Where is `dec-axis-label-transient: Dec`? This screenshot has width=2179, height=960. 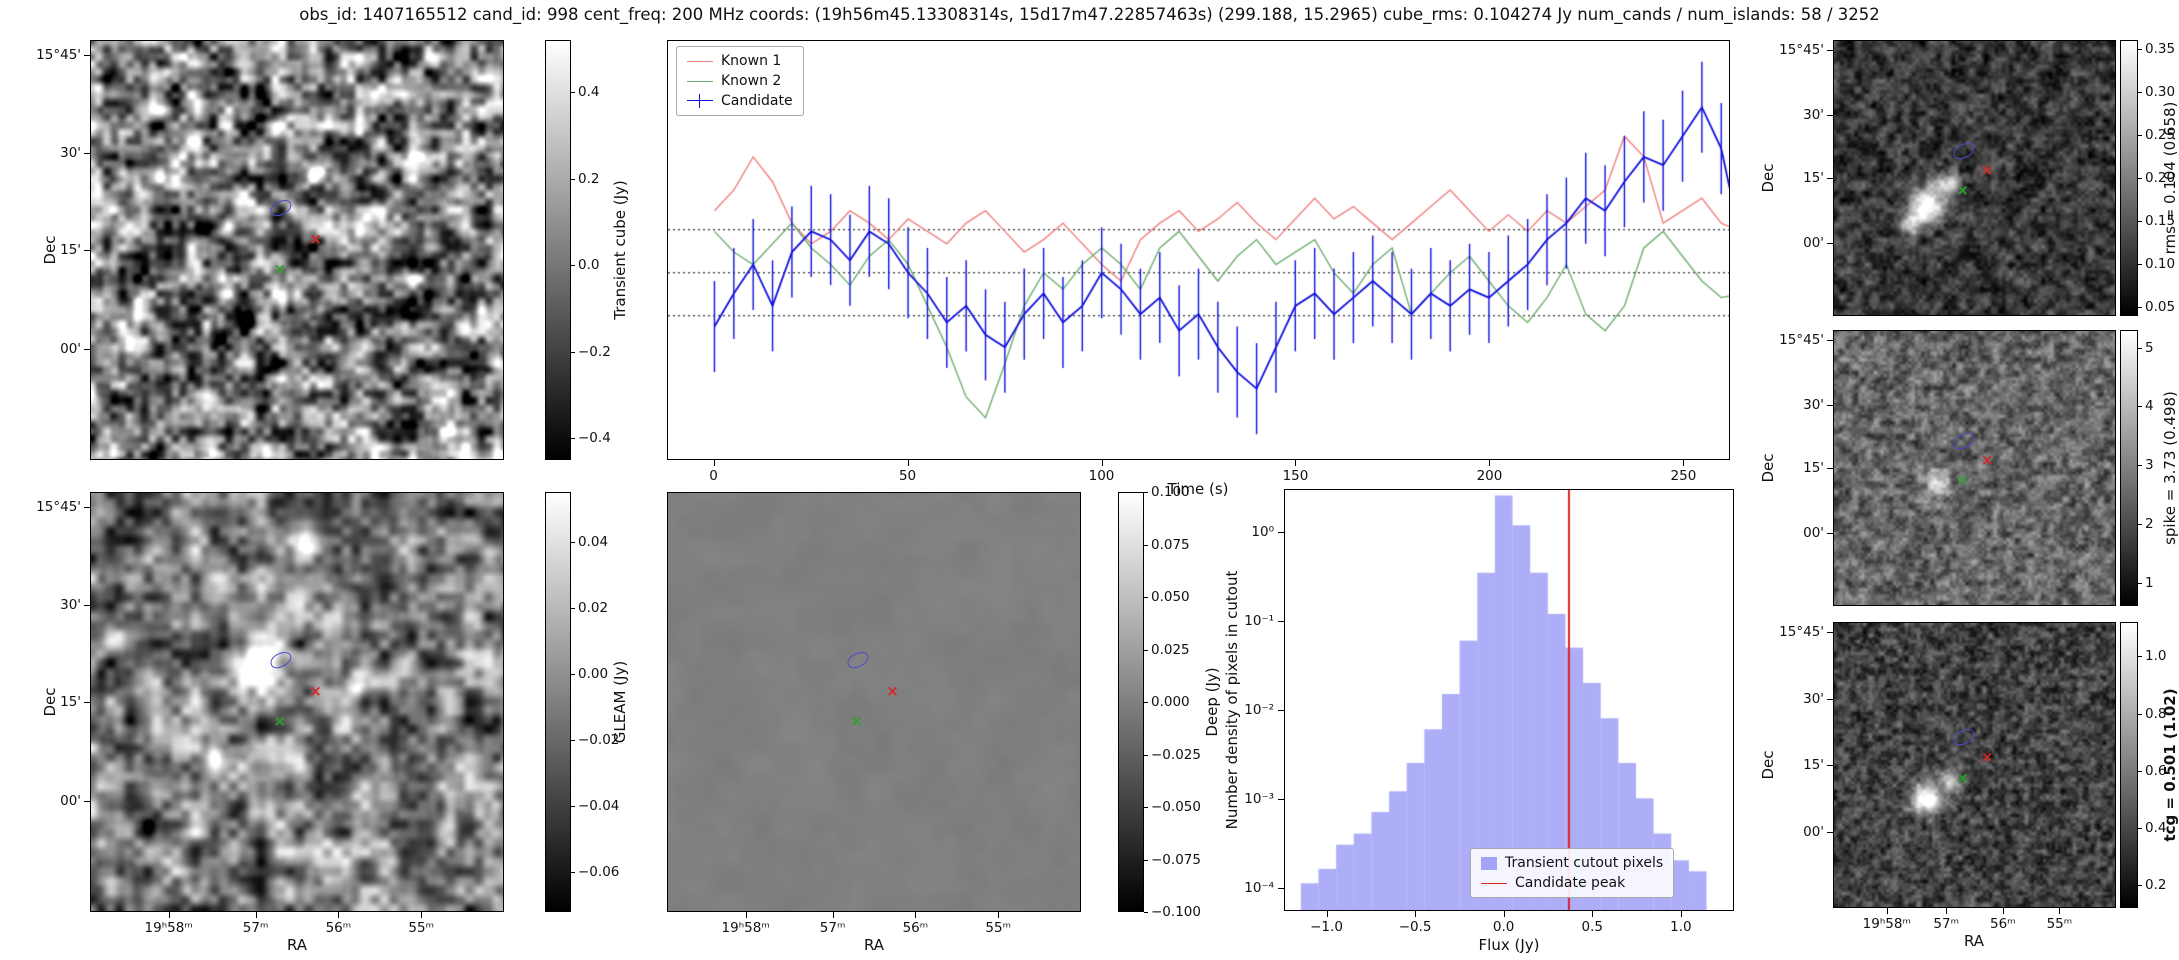 dec-axis-label-transient: Dec is located at coordinates (50, 250).